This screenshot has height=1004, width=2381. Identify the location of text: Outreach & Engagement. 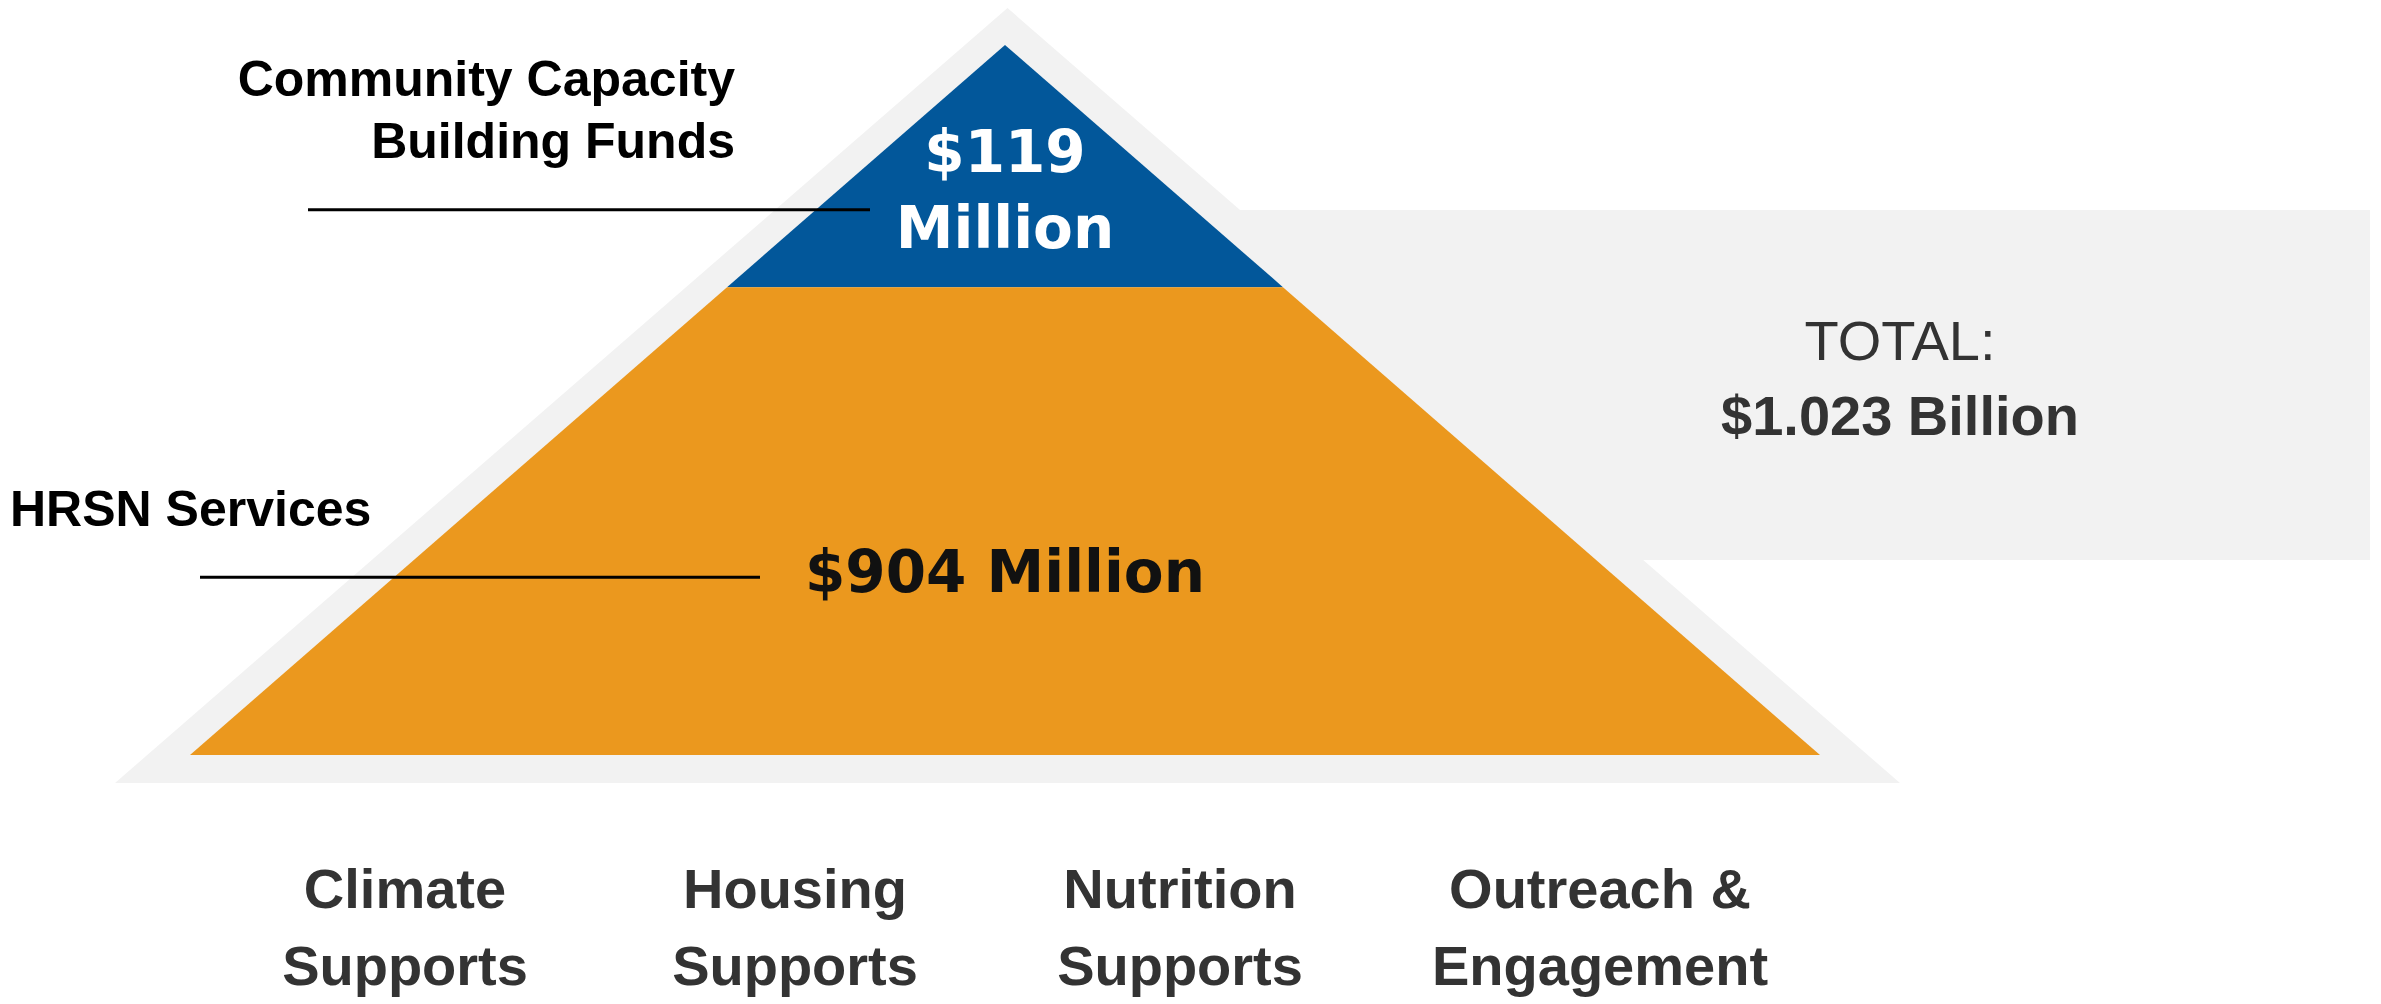
(1600, 927).